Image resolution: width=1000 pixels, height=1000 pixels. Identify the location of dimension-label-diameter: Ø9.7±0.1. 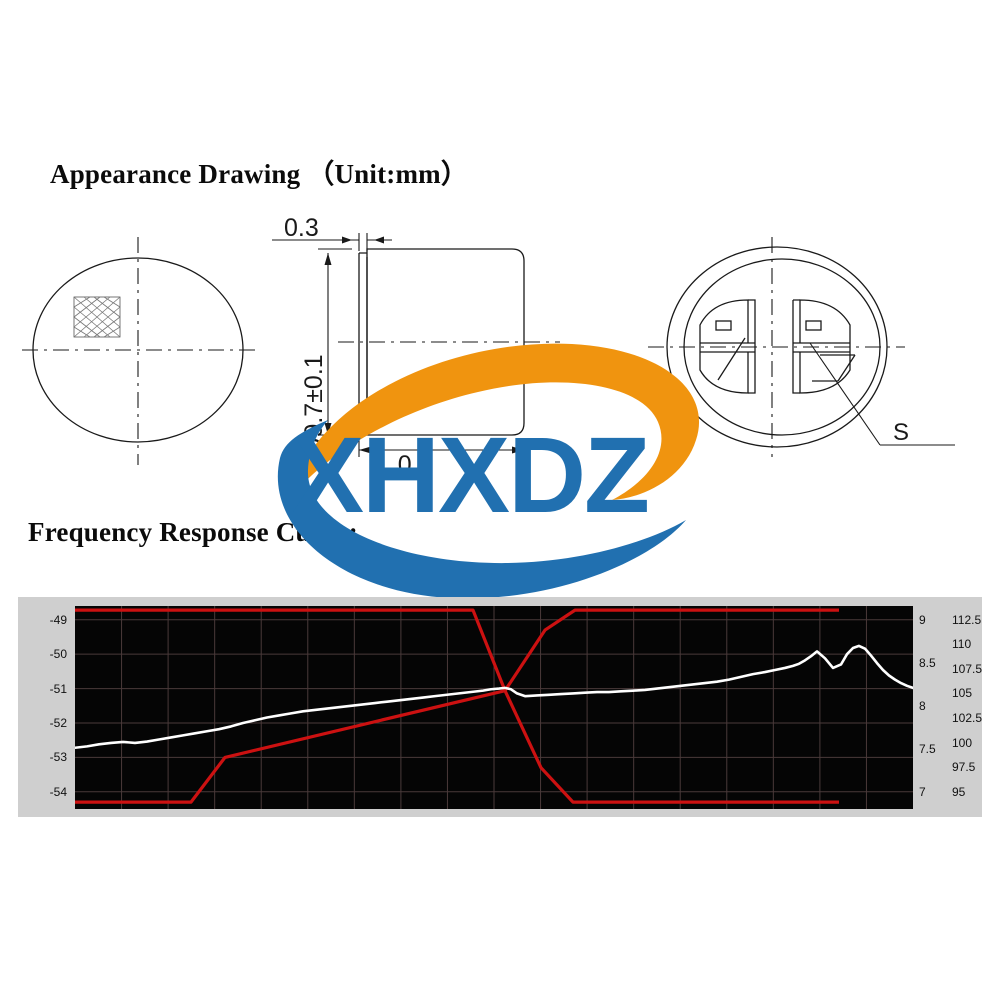
(314, 405).